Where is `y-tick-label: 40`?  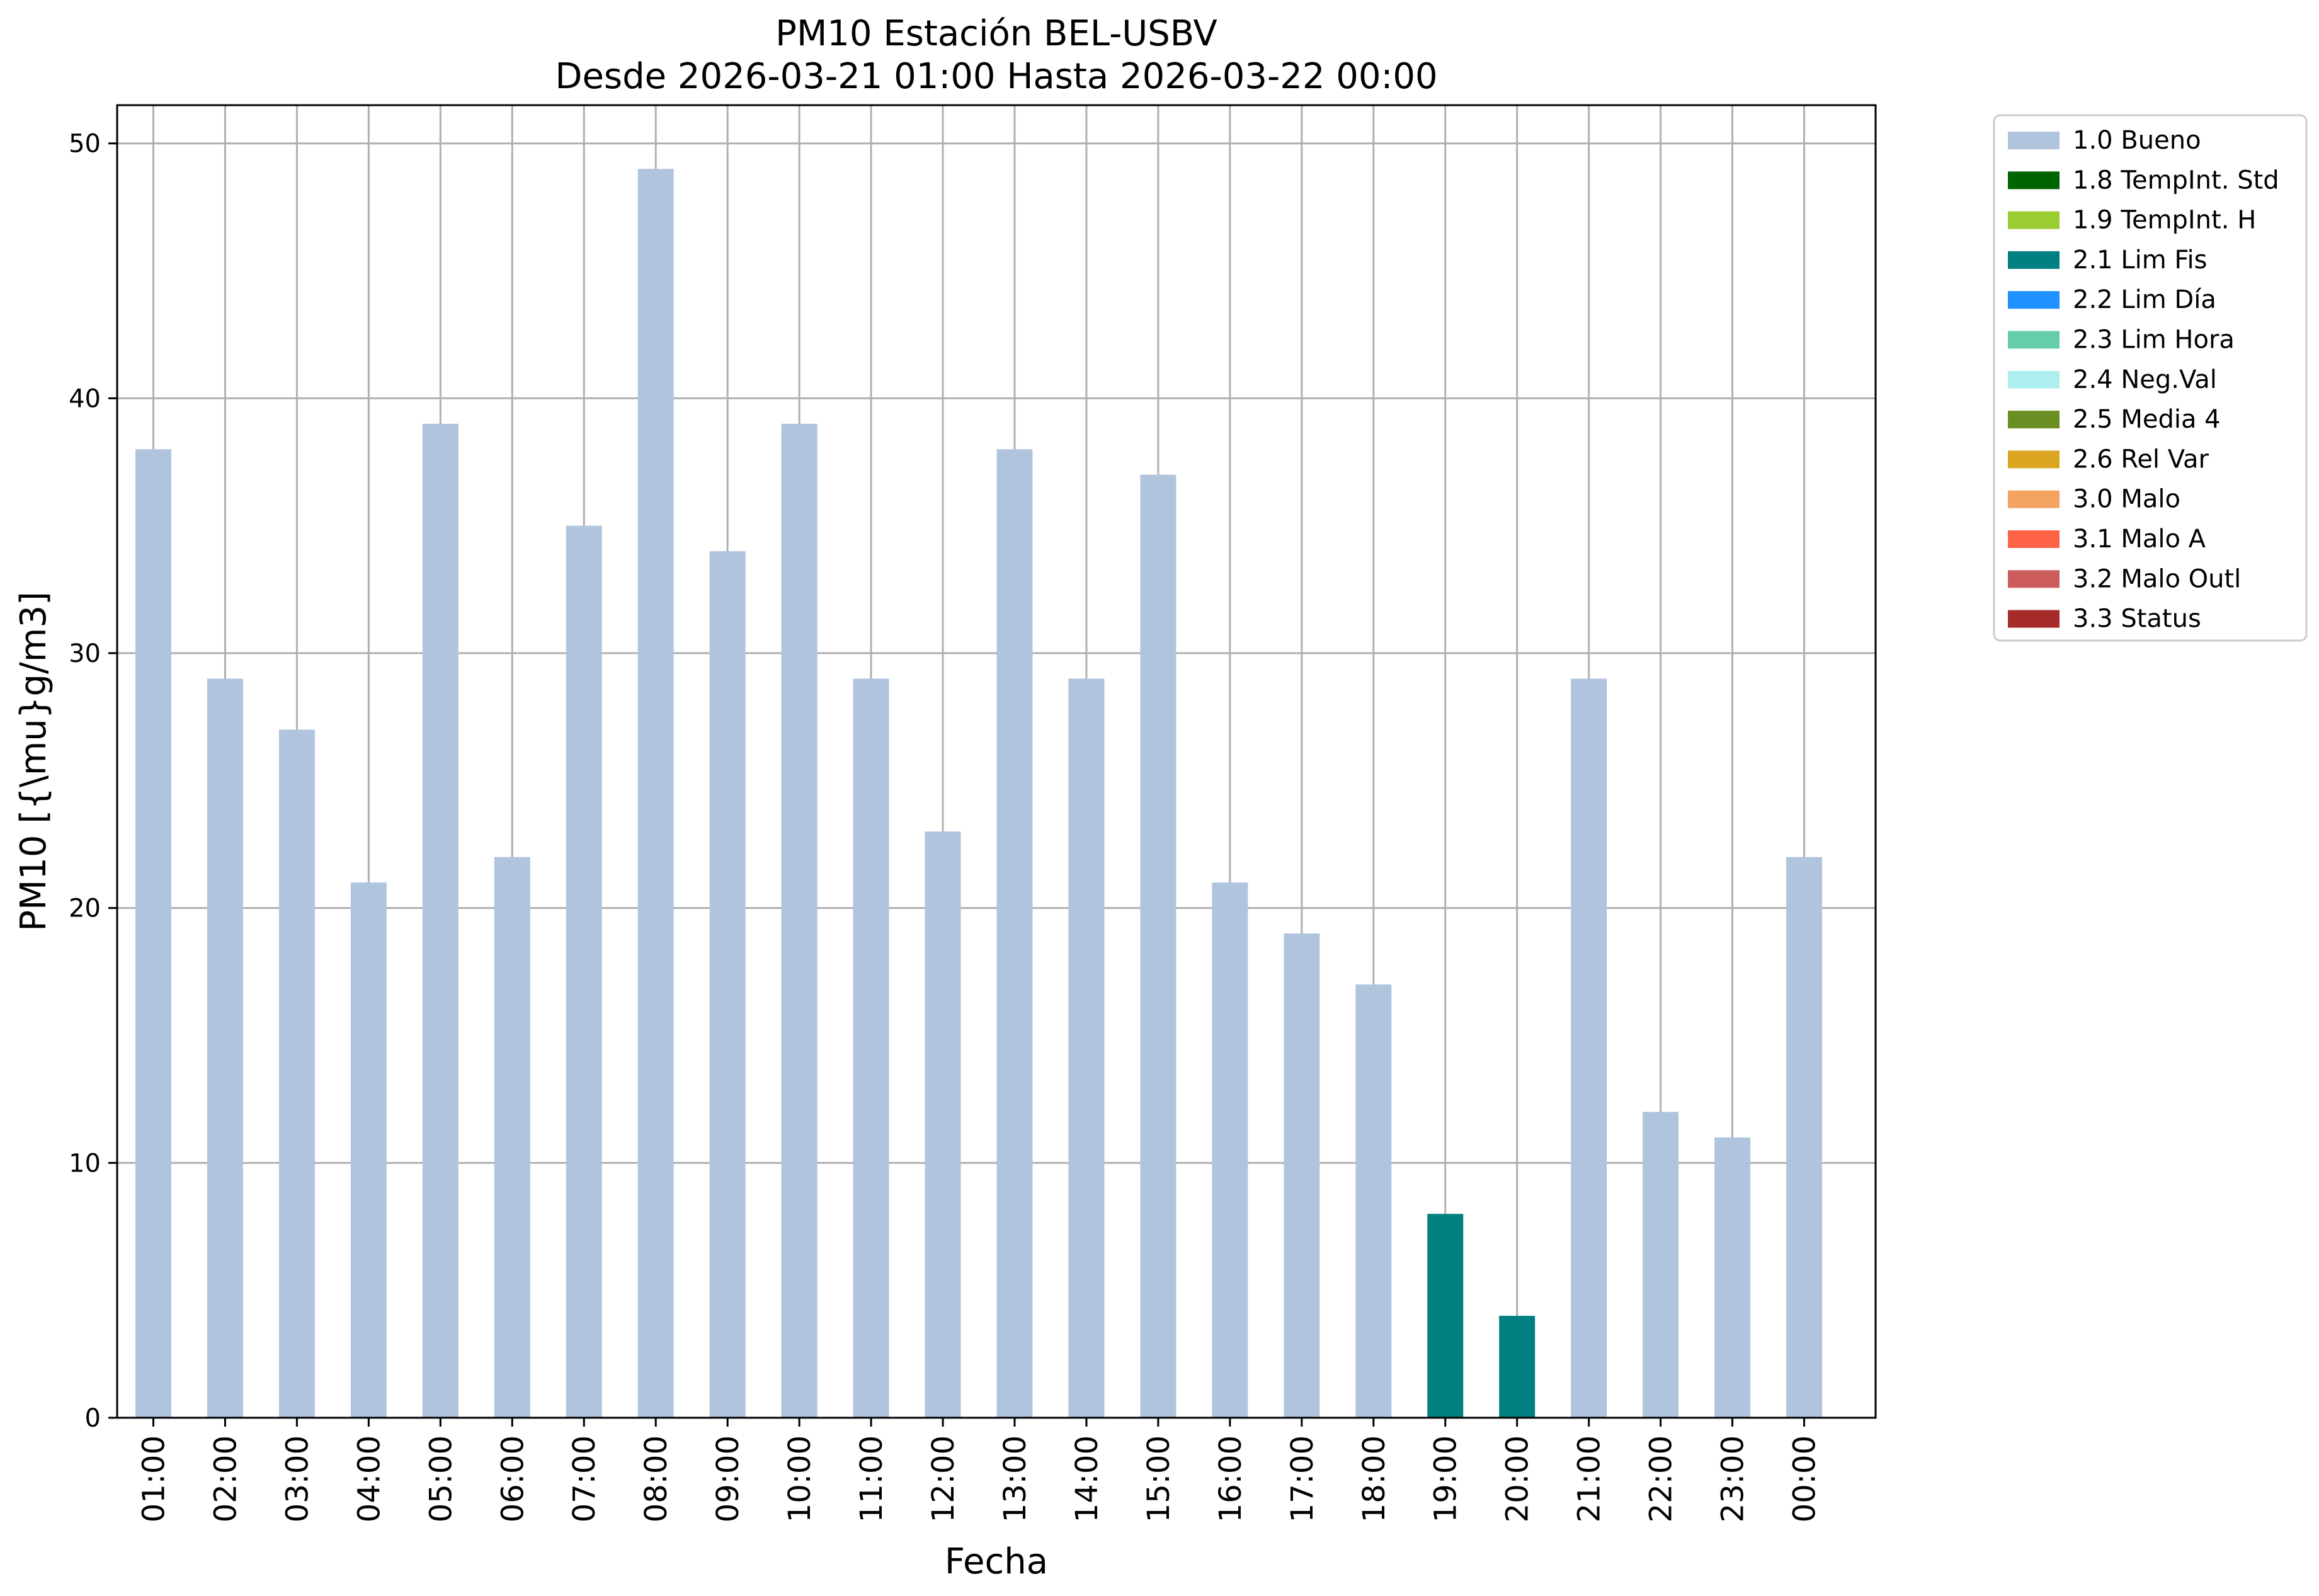 y-tick-label: 40 is located at coordinates (85, 398).